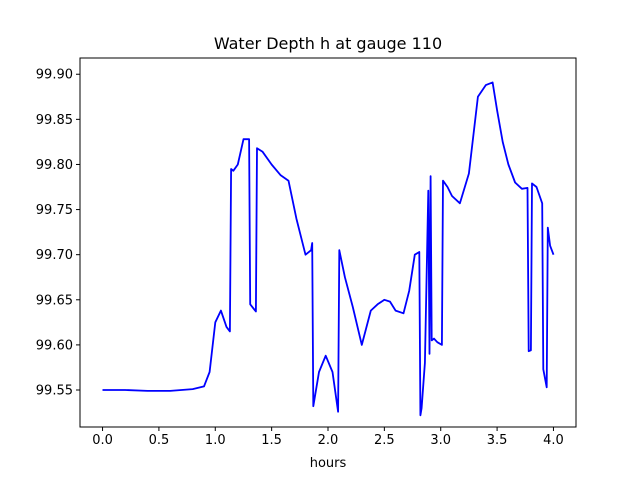  Describe the element at coordinates (54, 120) in the screenshot. I see `y-tick-label: 99.85` at that location.